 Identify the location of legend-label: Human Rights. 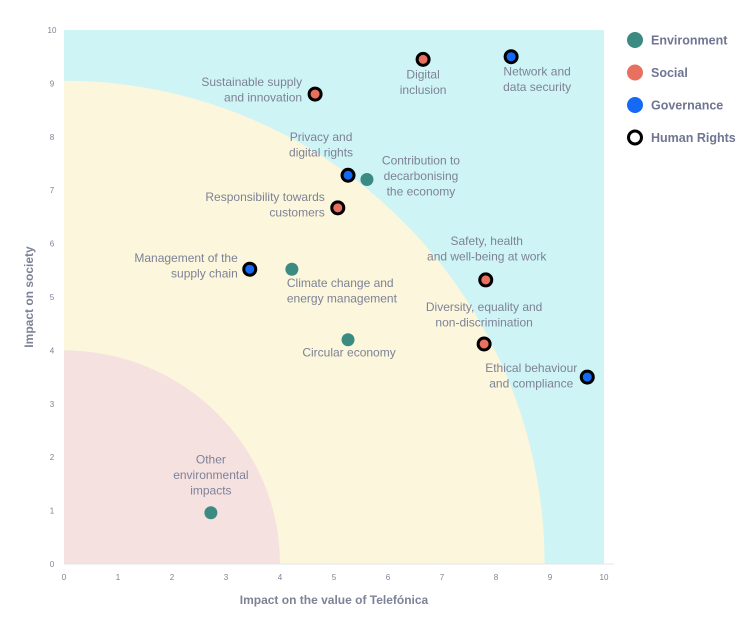
(693, 138).